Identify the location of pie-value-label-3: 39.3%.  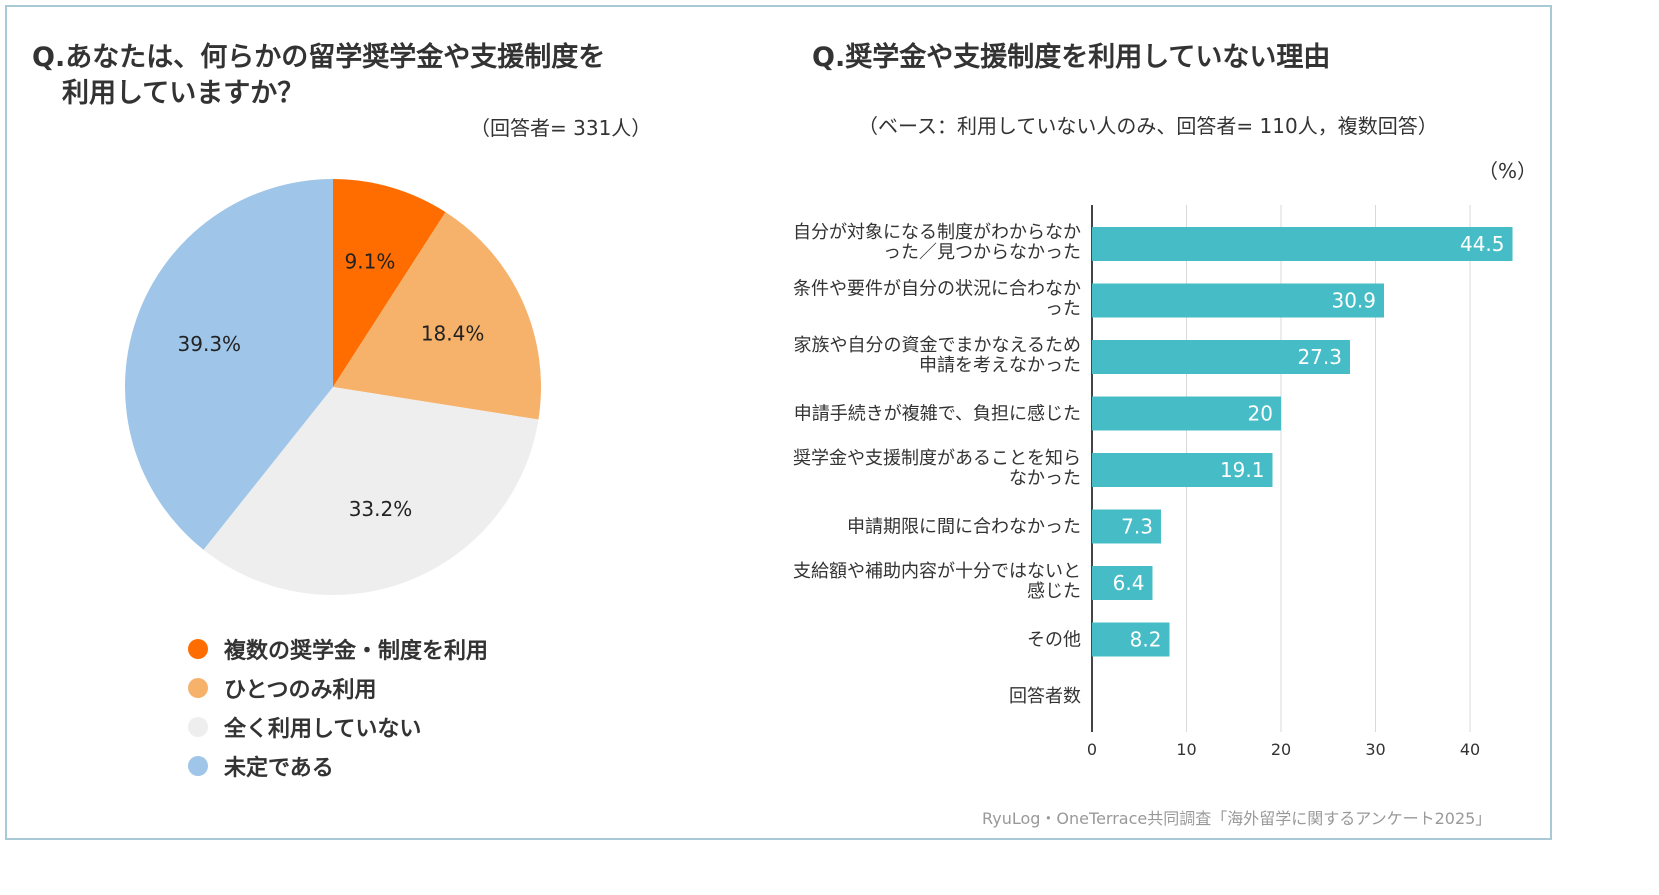
(210, 344).